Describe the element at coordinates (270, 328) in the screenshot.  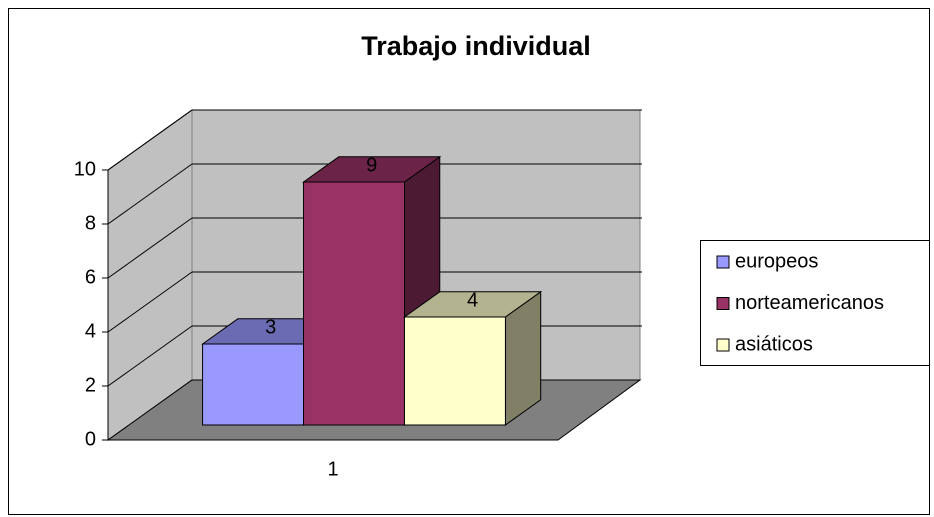
I see `value-label: 3` at that location.